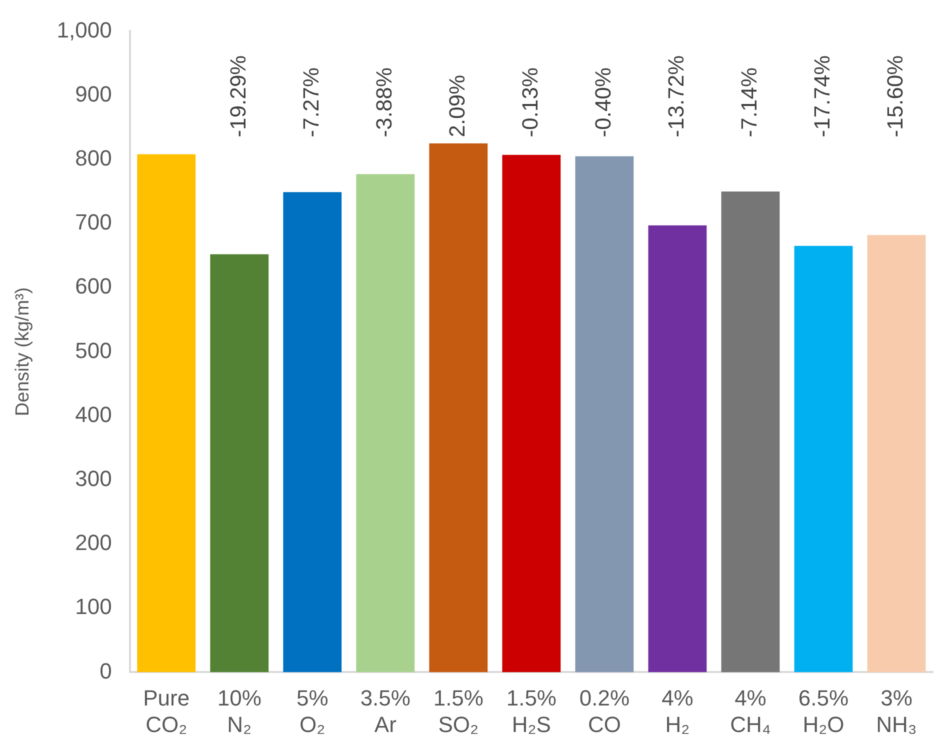  Describe the element at coordinates (93, 350) in the screenshot. I see `y-tick-label: 500` at that location.